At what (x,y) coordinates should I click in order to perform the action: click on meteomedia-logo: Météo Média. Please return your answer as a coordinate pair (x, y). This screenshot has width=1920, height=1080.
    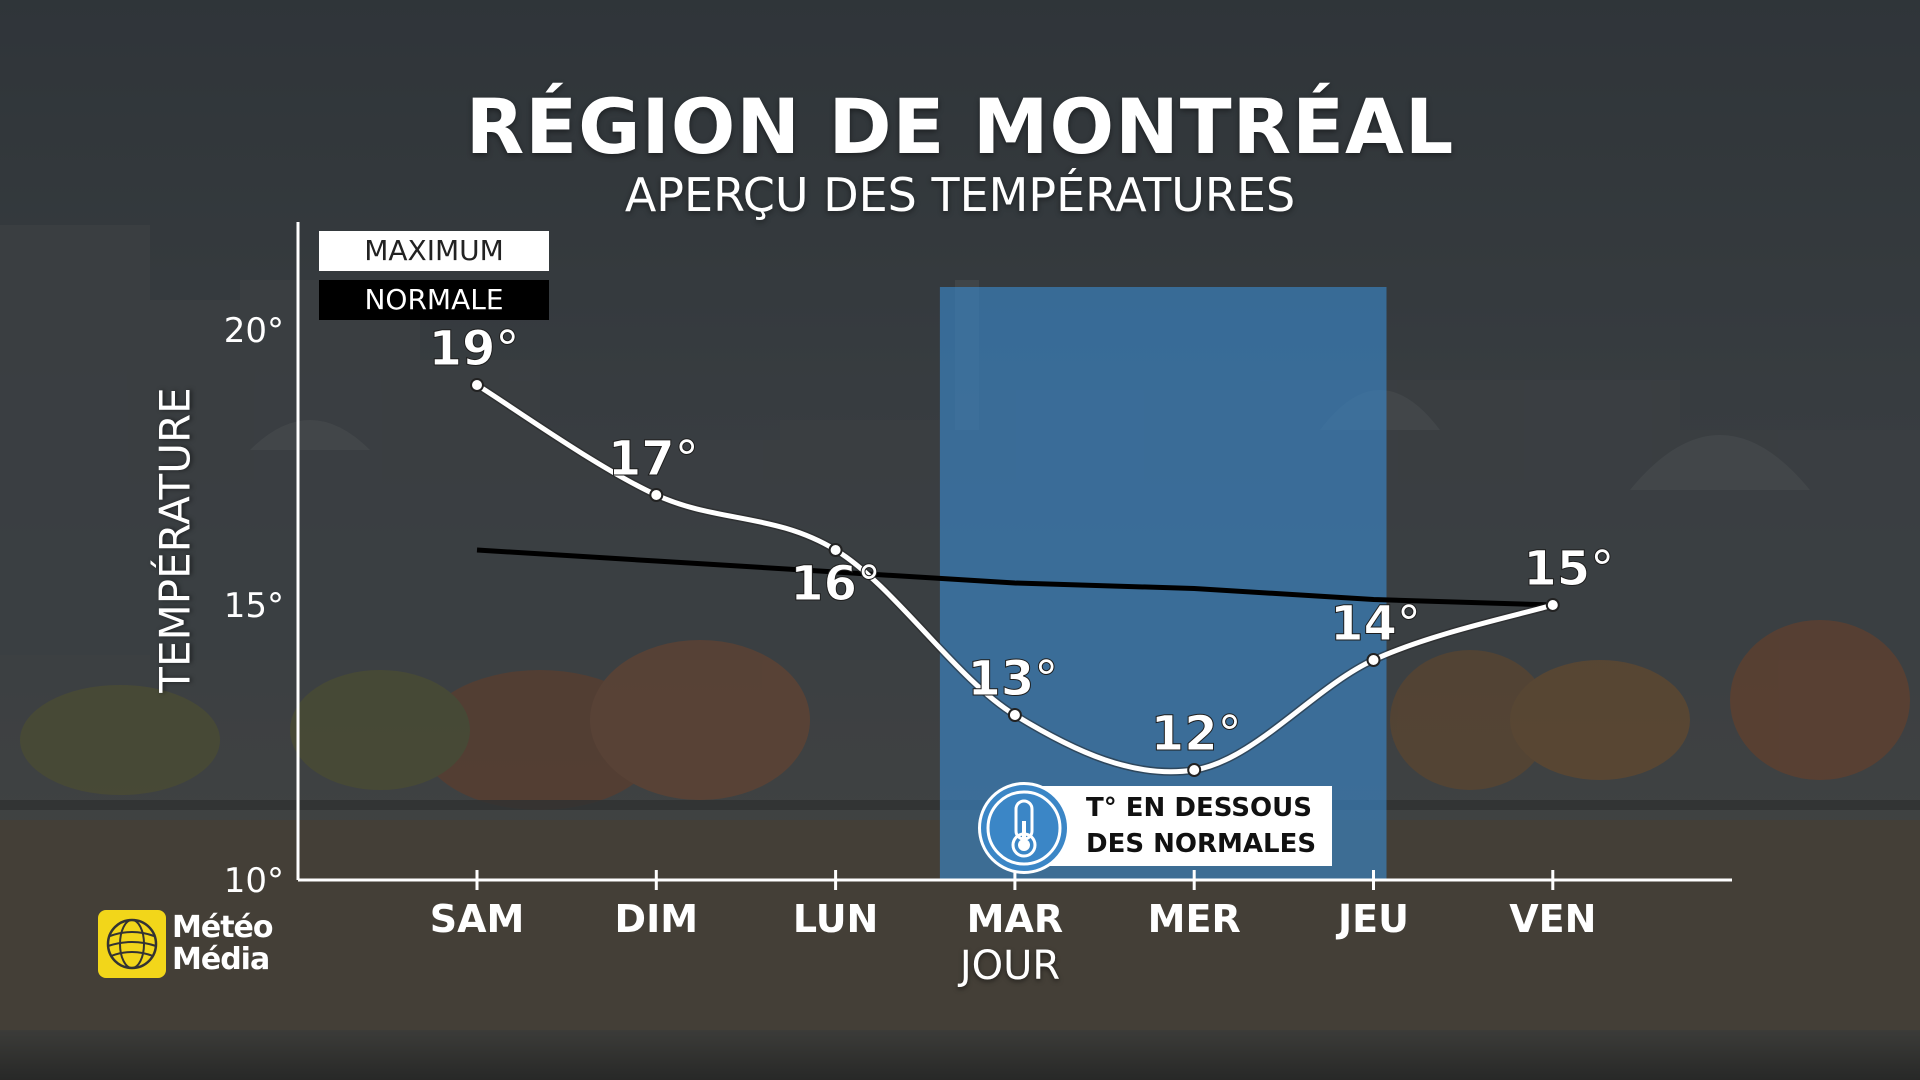
    Looking at the image, I should click on (198, 945).